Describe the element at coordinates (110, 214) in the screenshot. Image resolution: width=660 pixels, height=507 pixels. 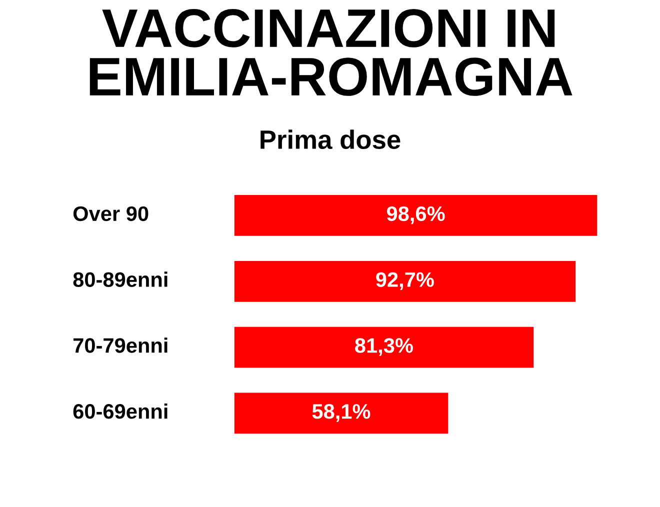
I see `y-tick-label: Over 90` at that location.